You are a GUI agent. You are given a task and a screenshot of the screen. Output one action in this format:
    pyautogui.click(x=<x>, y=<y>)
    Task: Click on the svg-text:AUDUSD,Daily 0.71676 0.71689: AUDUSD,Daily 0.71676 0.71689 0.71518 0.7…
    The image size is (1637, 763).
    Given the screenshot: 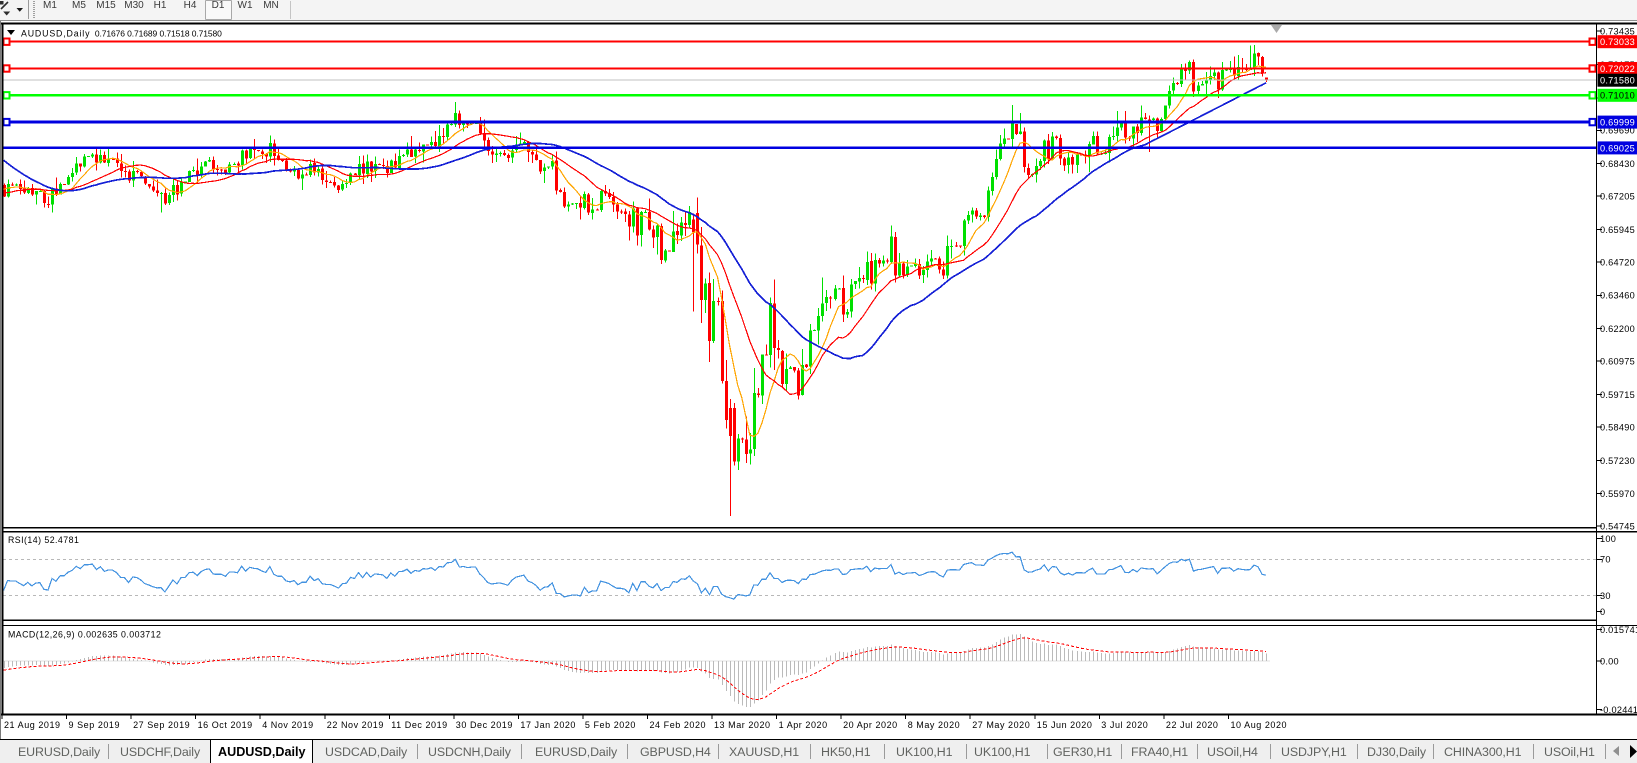 What is the action you would take?
    pyautogui.click(x=121, y=34)
    